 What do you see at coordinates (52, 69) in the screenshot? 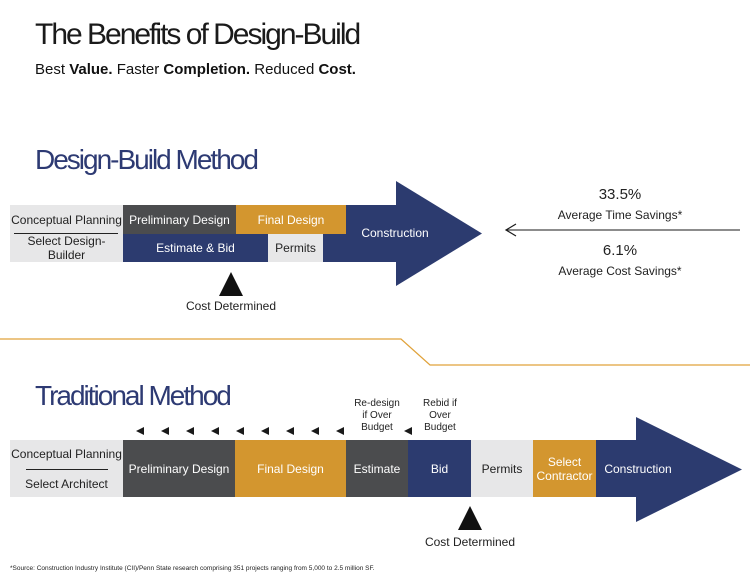
I see `subtitle-part: Best` at bounding box center [52, 69].